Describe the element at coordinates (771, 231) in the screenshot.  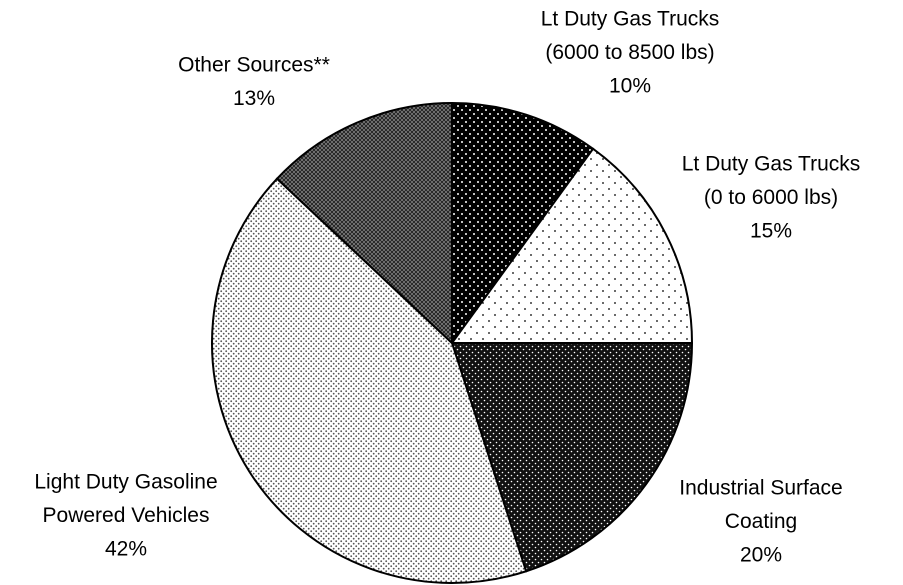
I see `slice-value-label: 15%` at that location.